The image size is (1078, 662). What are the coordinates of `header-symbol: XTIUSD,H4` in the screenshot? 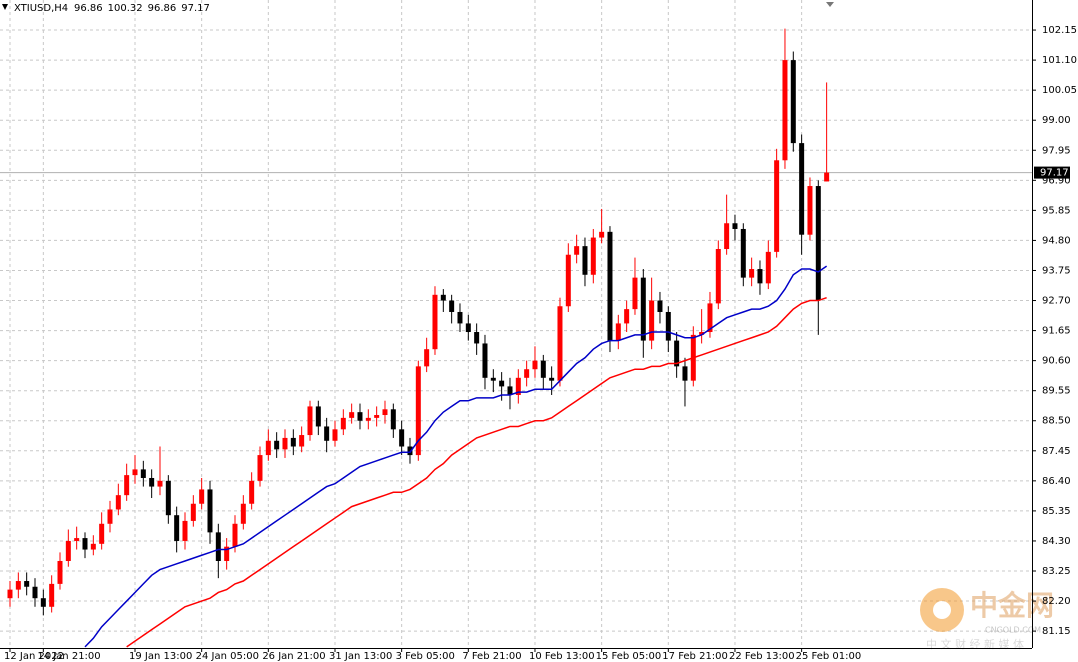 It's located at (41, 8).